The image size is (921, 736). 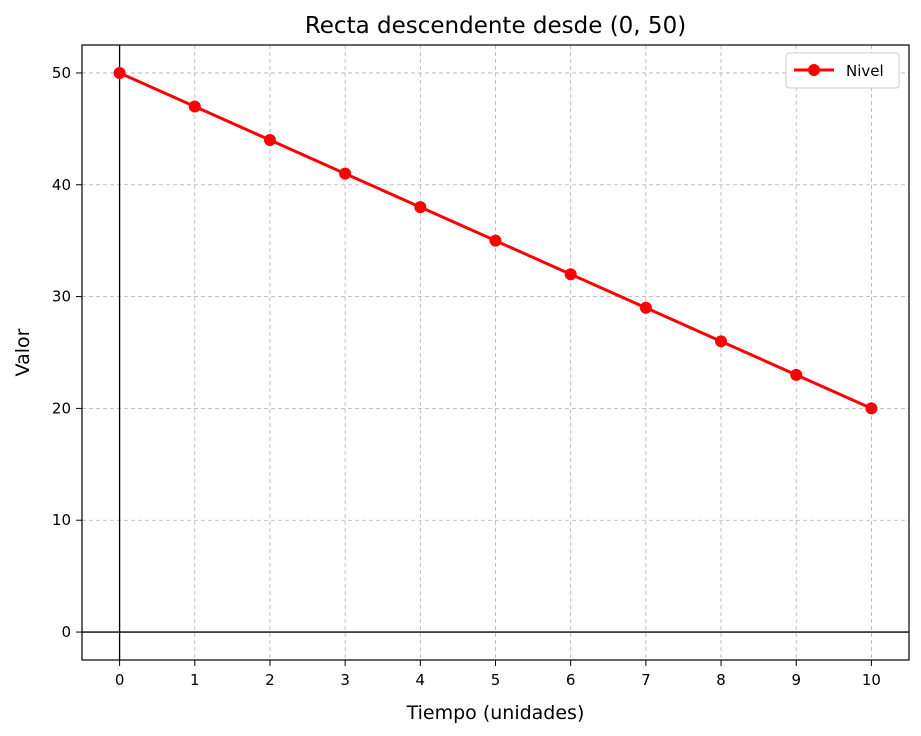 I want to click on y-tick-label: 50, so click(x=61, y=73).